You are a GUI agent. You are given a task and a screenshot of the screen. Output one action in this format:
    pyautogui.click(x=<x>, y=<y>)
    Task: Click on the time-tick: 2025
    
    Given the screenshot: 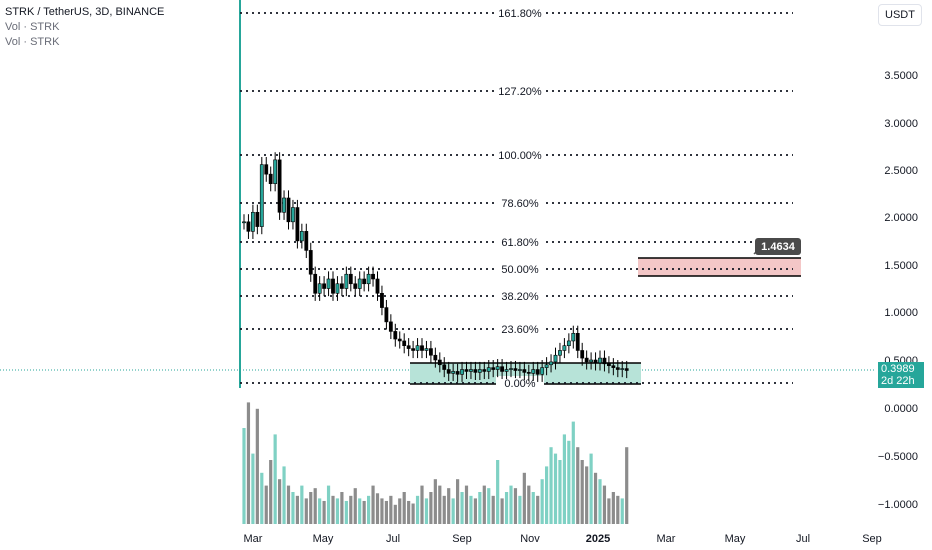 What is the action you would take?
    pyautogui.click(x=598, y=539)
    